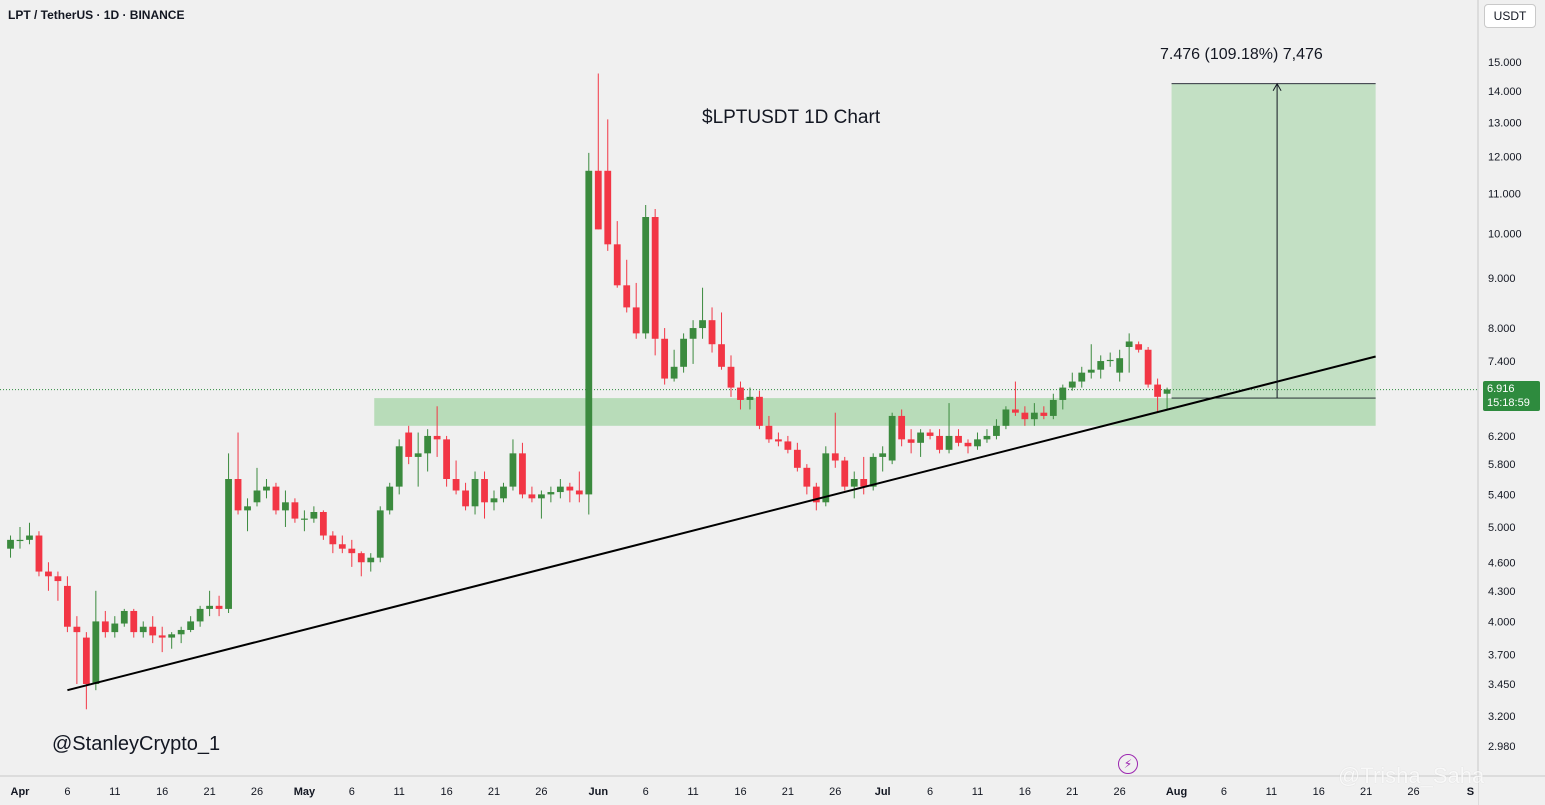 The width and height of the screenshot is (1545, 805). I want to click on lightning-icon: ⚡, so click(1128, 764).